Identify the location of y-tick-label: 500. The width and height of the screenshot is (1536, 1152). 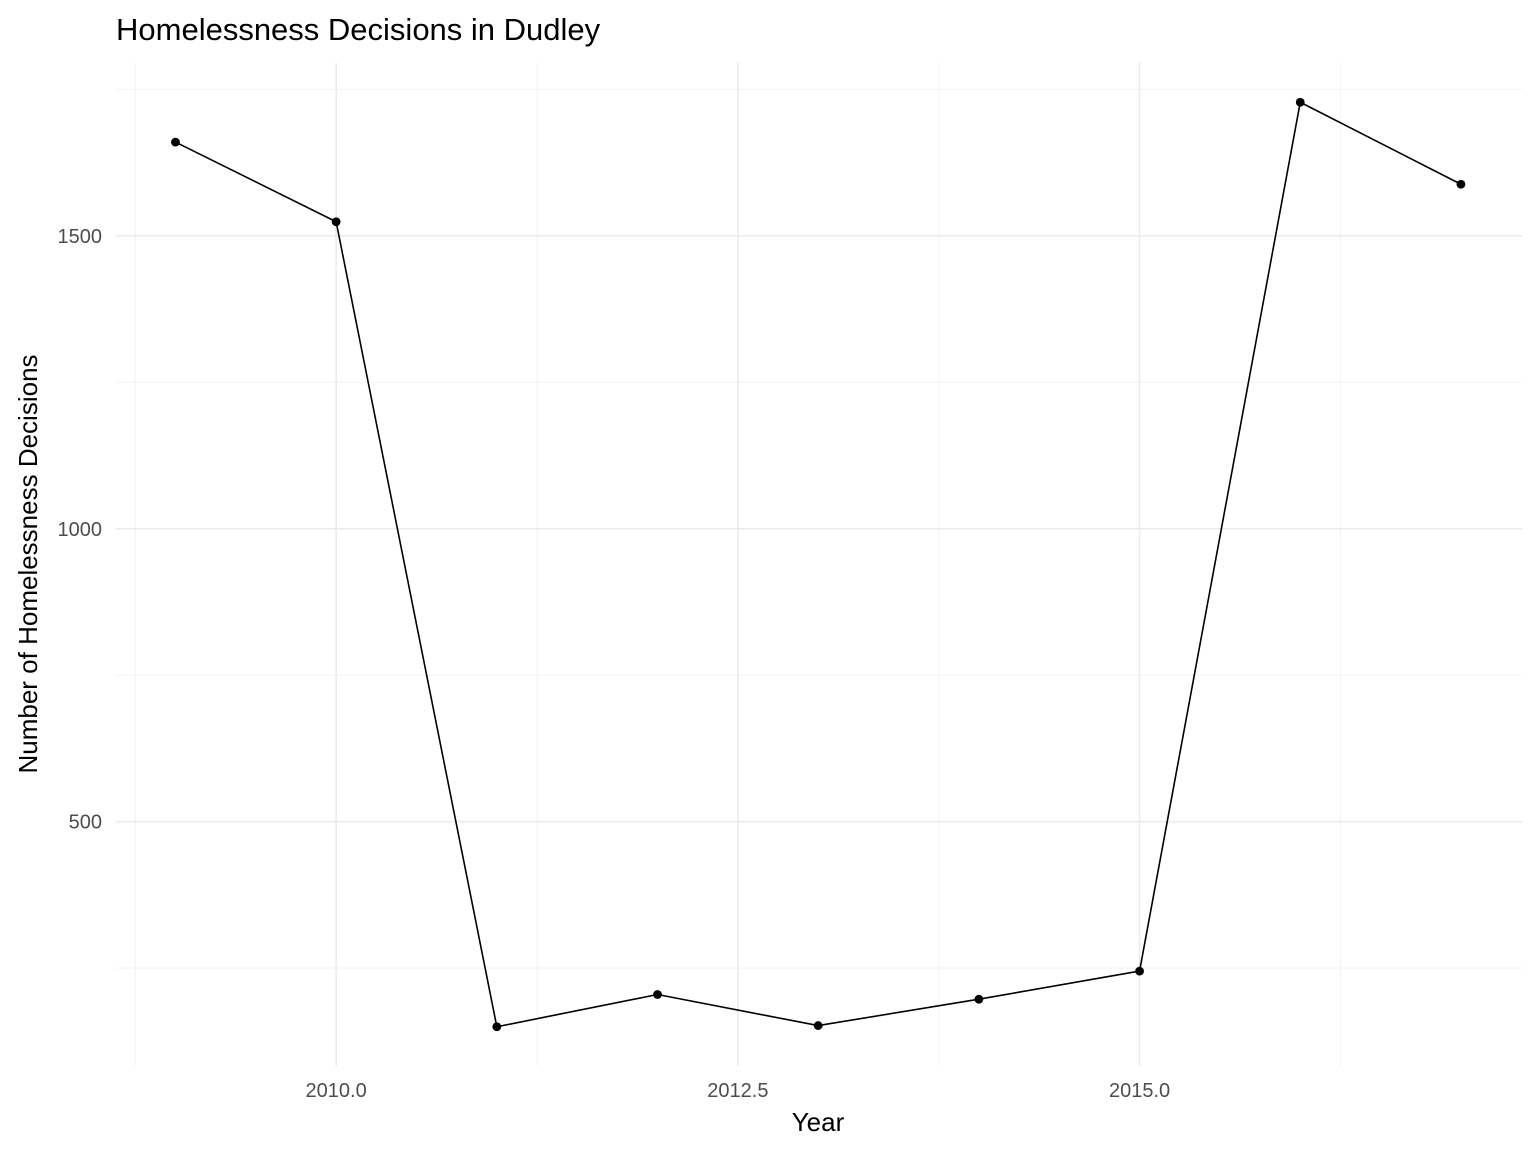
(85, 823).